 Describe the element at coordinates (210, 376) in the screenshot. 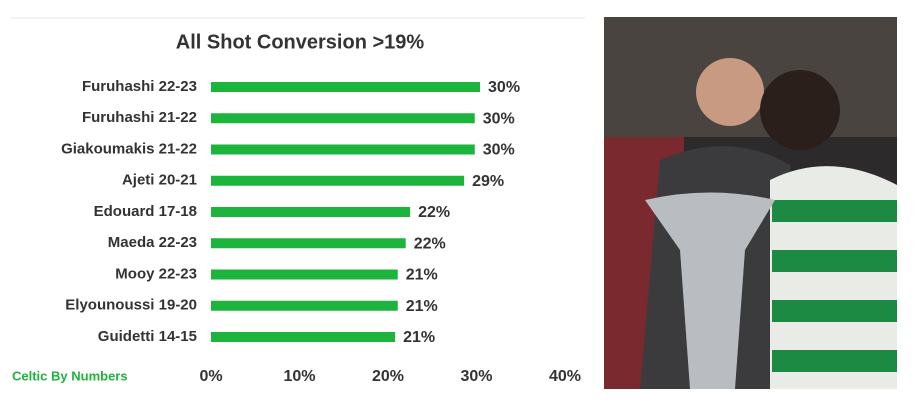

I see `x-tick-label: 0%` at that location.